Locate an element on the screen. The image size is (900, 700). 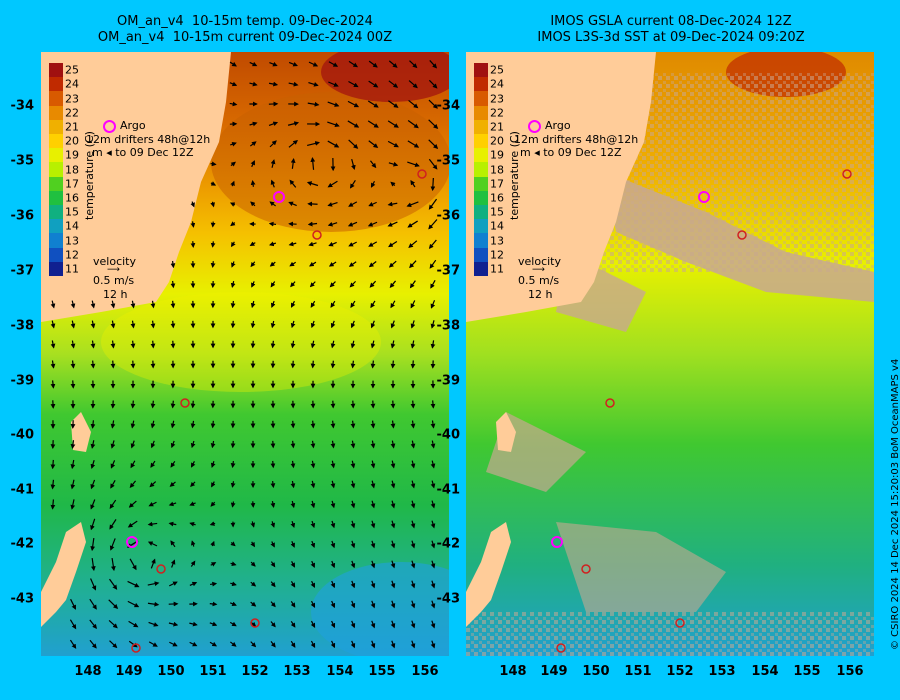
argo-float-marker is located at coordinates (279, 197).